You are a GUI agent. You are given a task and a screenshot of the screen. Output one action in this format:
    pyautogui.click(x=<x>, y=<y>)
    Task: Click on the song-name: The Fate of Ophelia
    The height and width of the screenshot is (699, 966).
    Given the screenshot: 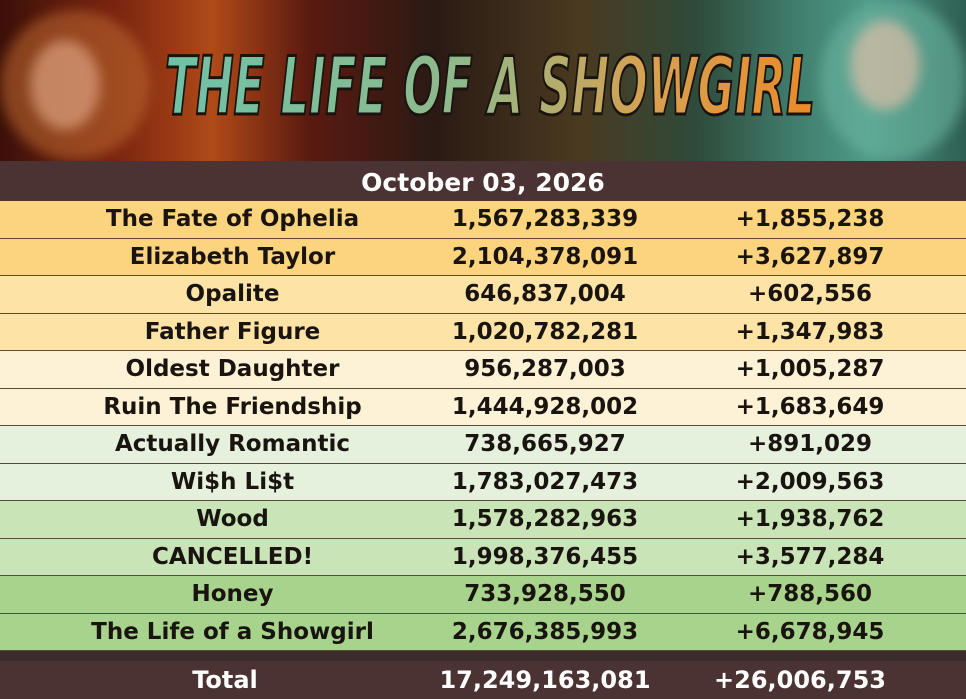 What is the action you would take?
    pyautogui.click(x=232, y=219)
    